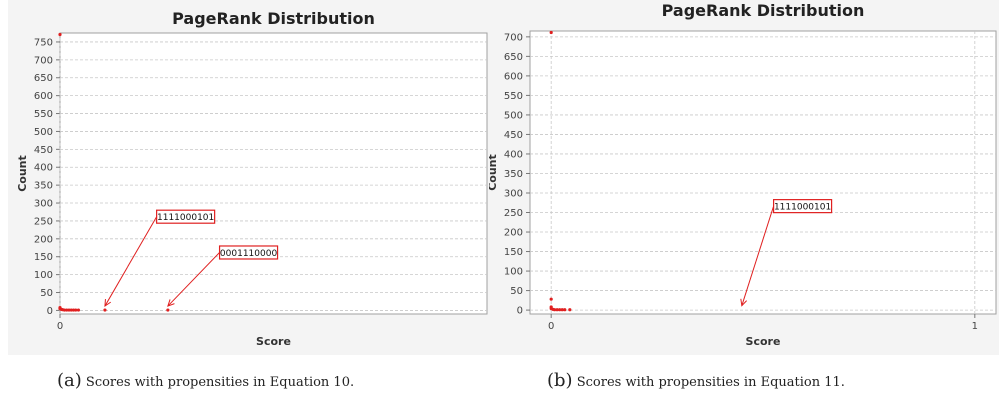 Image resolution: width=999 pixels, height=402 pixels. I want to click on y-tick-label: 750, so click(43, 42).